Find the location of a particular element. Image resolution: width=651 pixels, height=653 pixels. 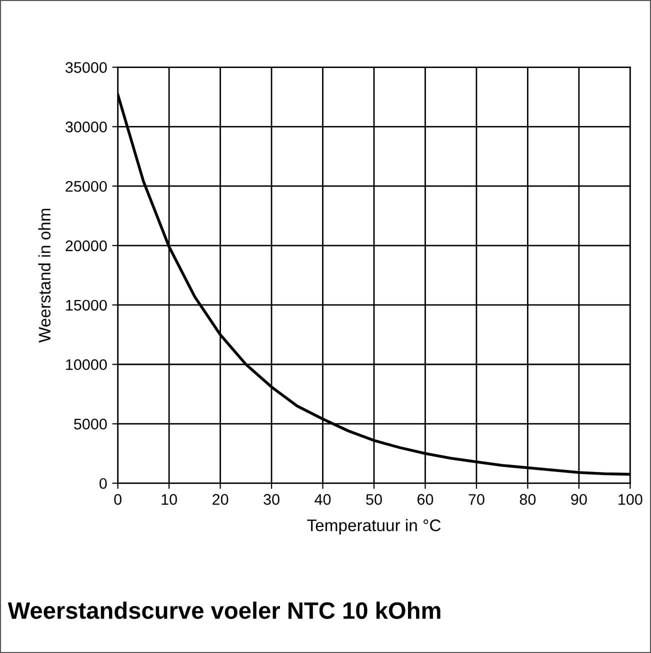

x-tick-label: 20 is located at coordinates (220, 499).